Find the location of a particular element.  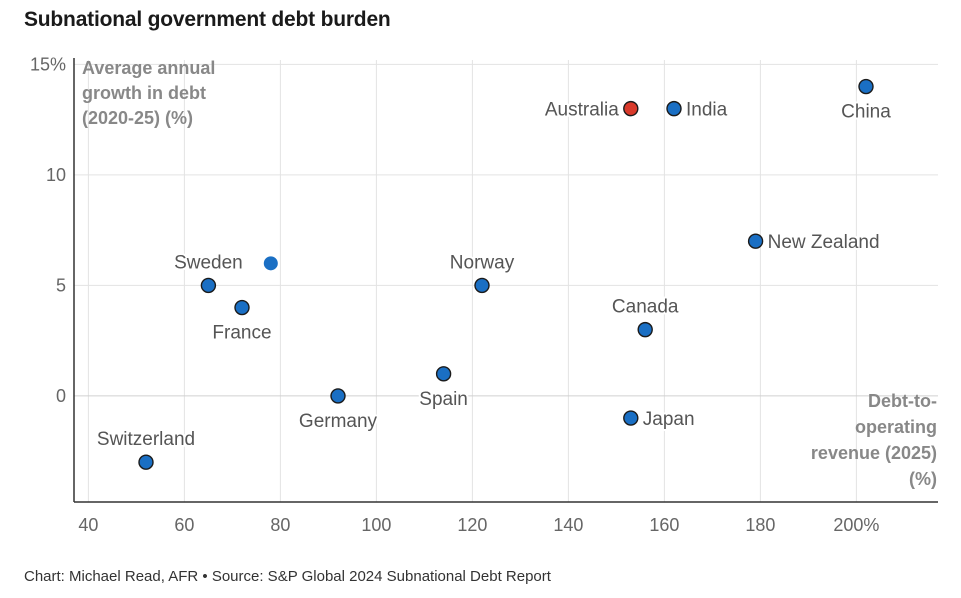

point-label: Spain is located at coordinates (443, 399).